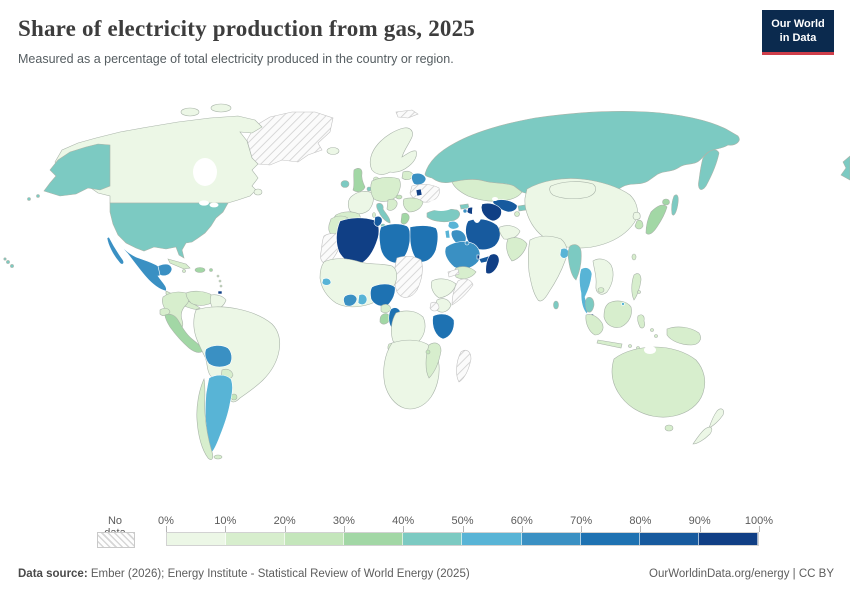  I want to click on country-puerto-rico, so click(211, 270).